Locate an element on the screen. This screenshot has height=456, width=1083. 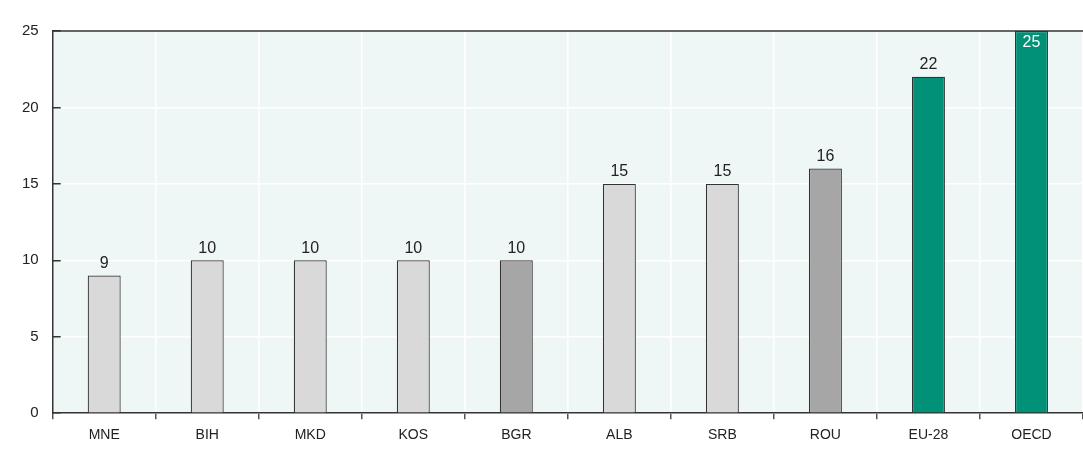
x-tick-label: SRB is located at coordinates (722, 434).